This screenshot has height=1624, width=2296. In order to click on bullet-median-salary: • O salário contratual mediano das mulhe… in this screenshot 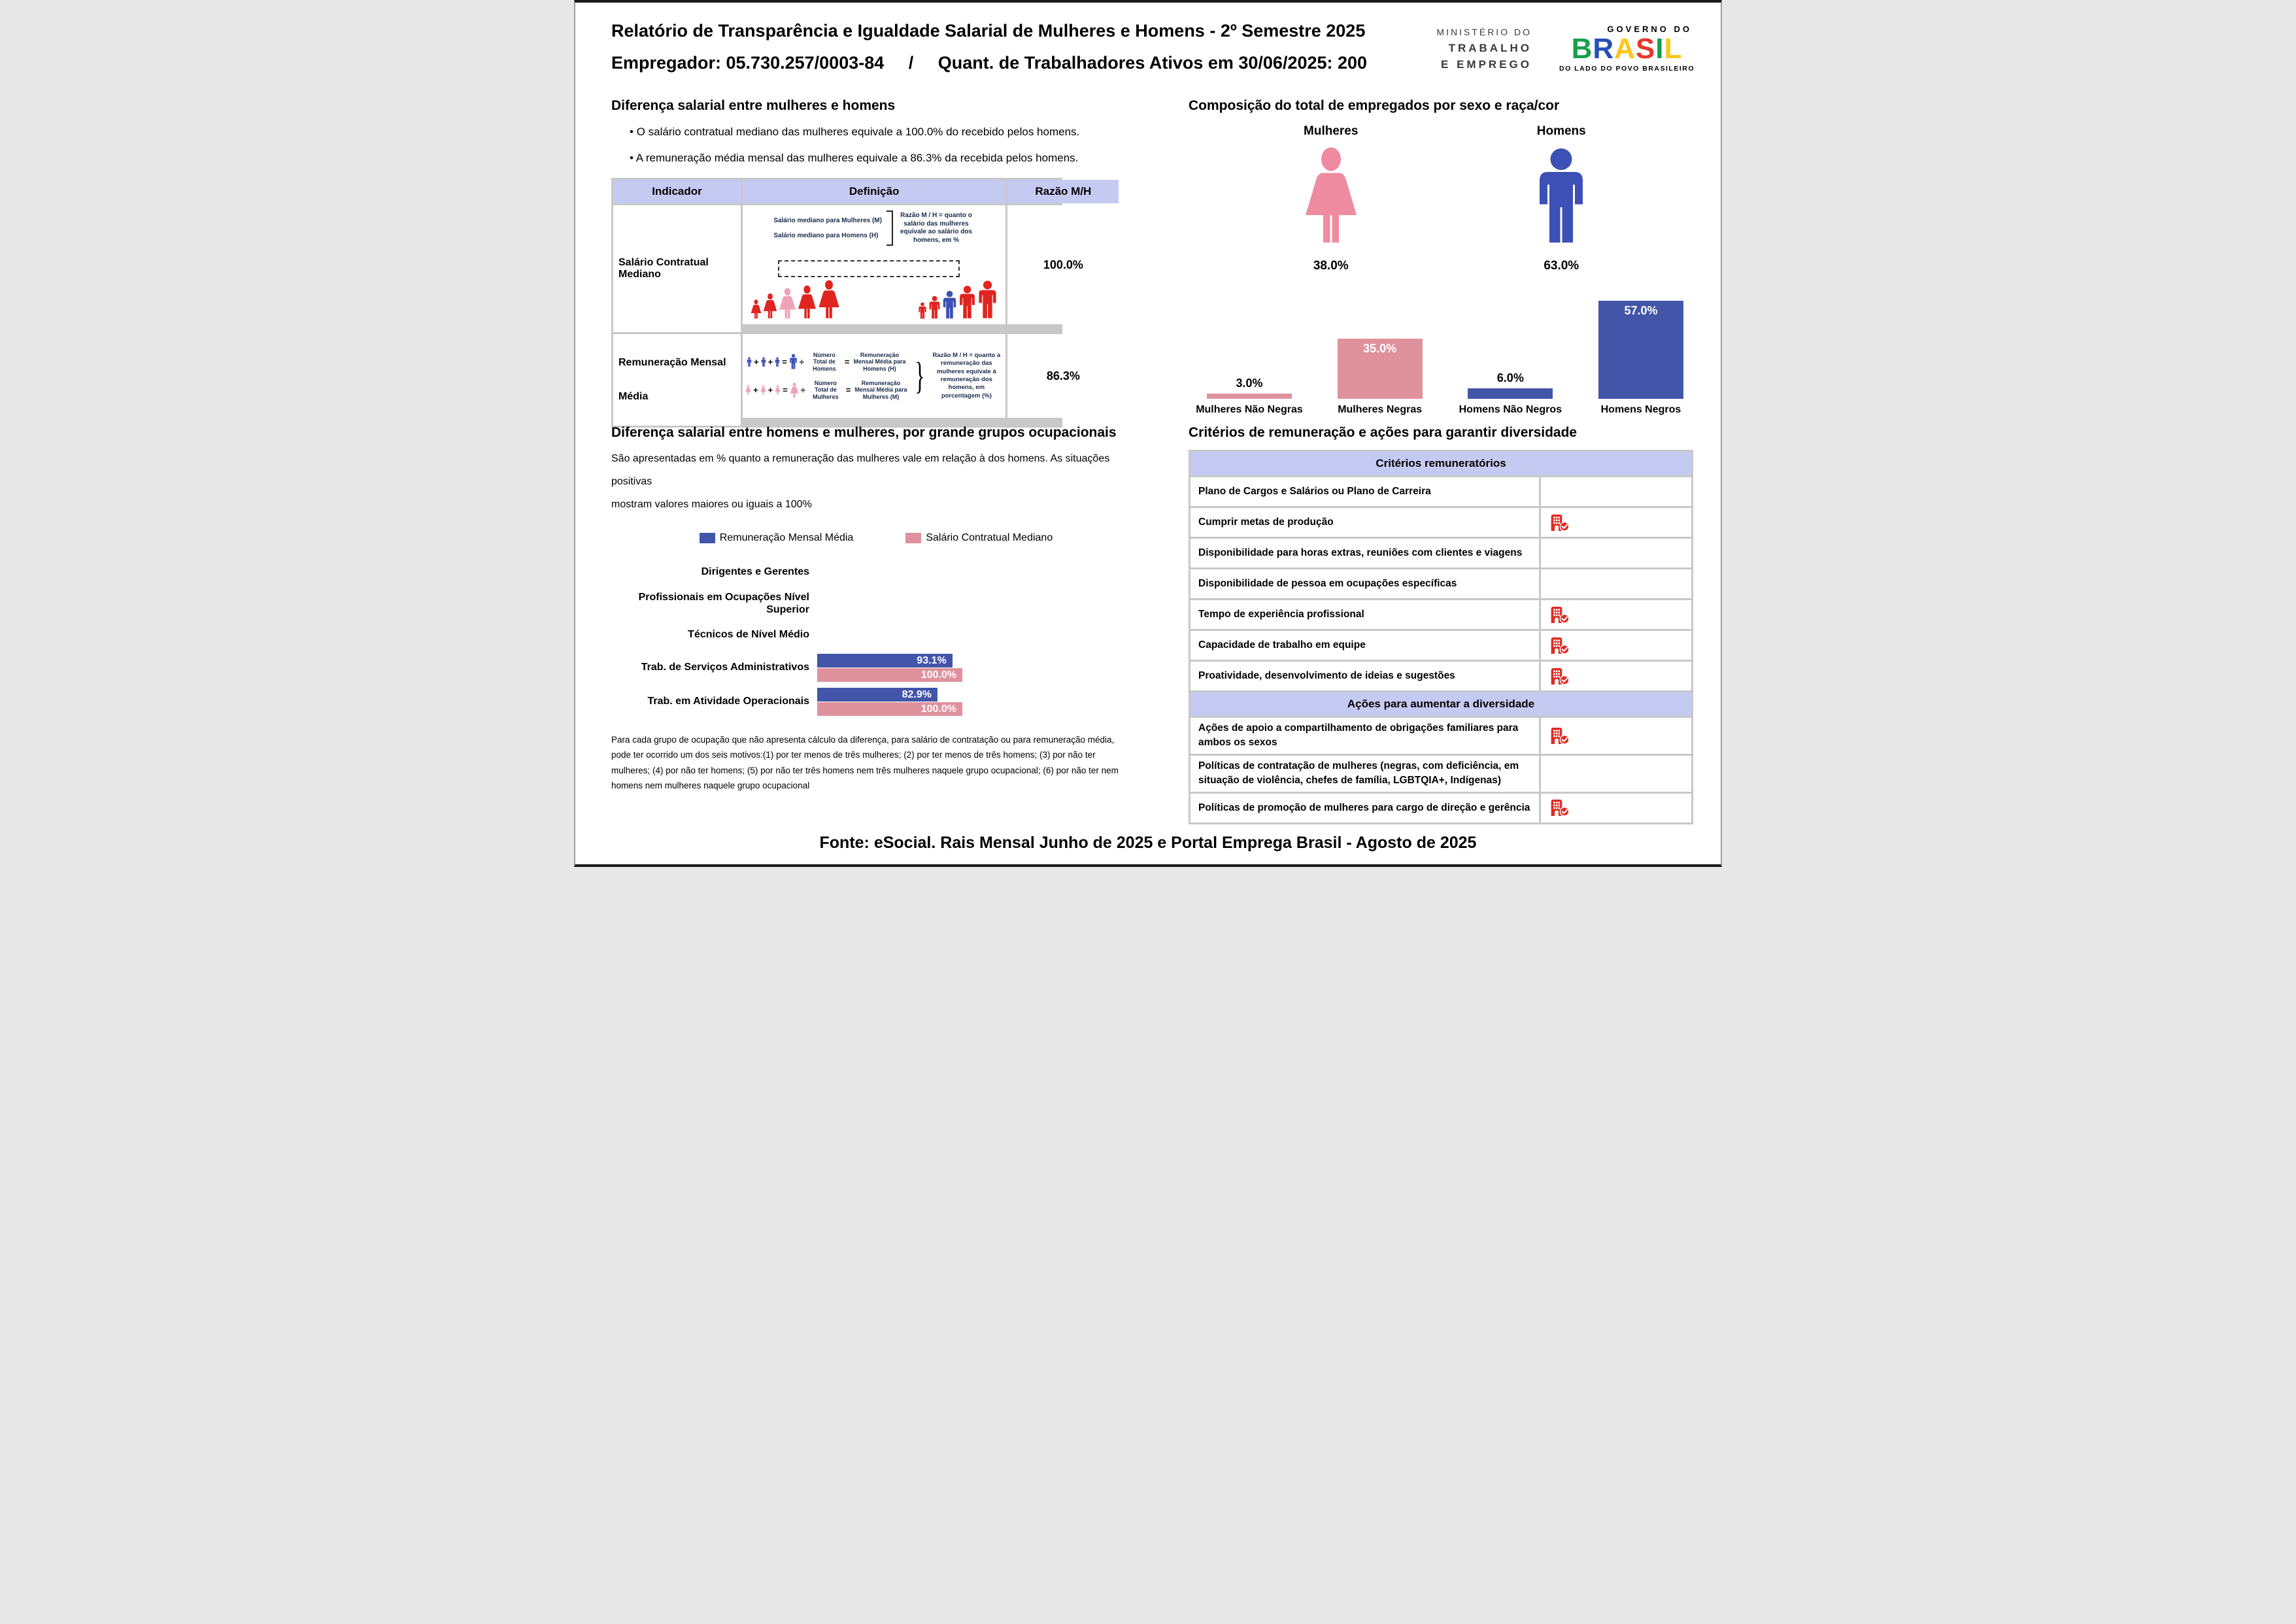, I will do `click(855, 132)`.